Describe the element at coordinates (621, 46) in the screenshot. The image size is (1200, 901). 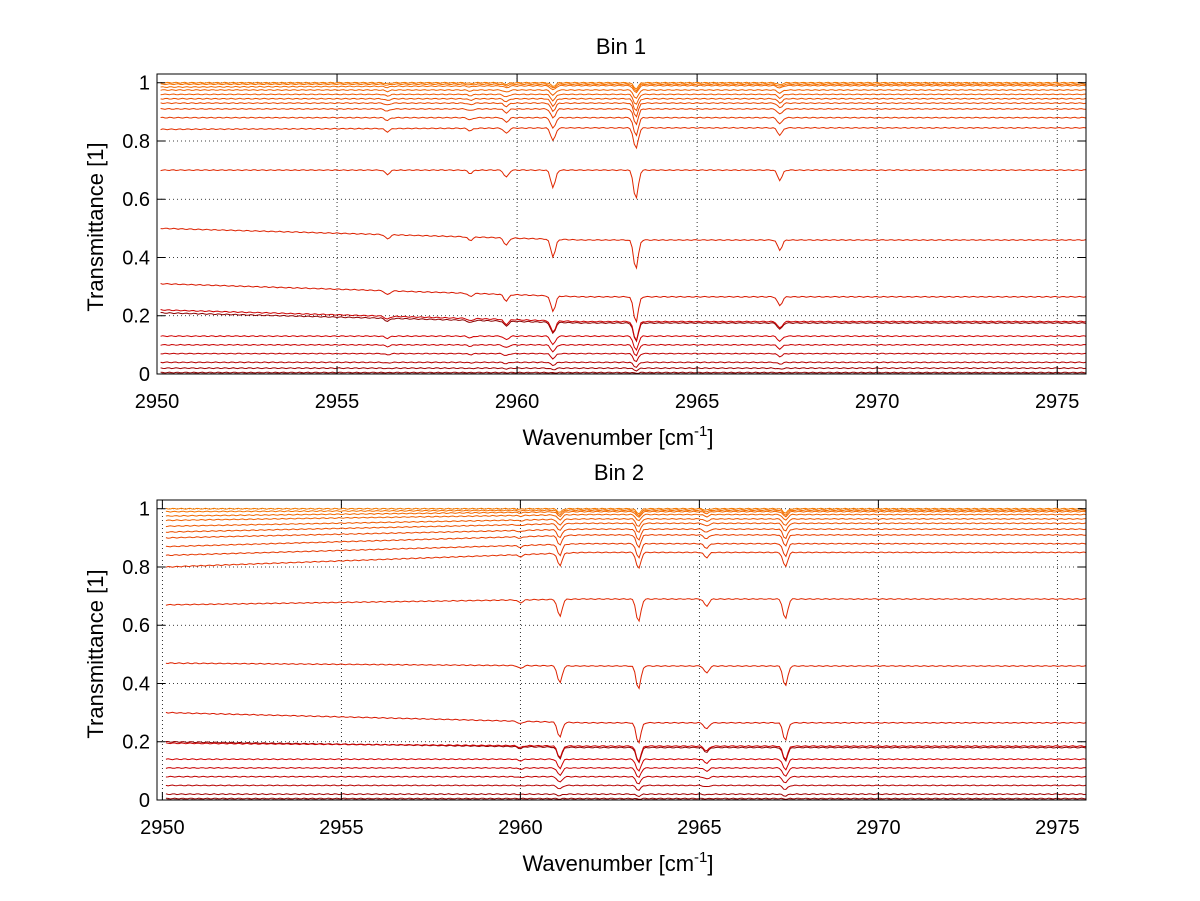
I see `chart-title: Bin 1` at that location.